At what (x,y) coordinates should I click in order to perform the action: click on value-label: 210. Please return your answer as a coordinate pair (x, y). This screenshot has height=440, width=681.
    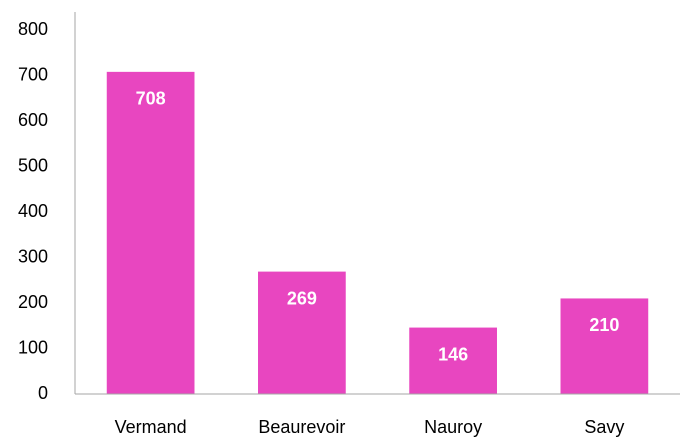
    Looking at the image, I should click on (604, 325).